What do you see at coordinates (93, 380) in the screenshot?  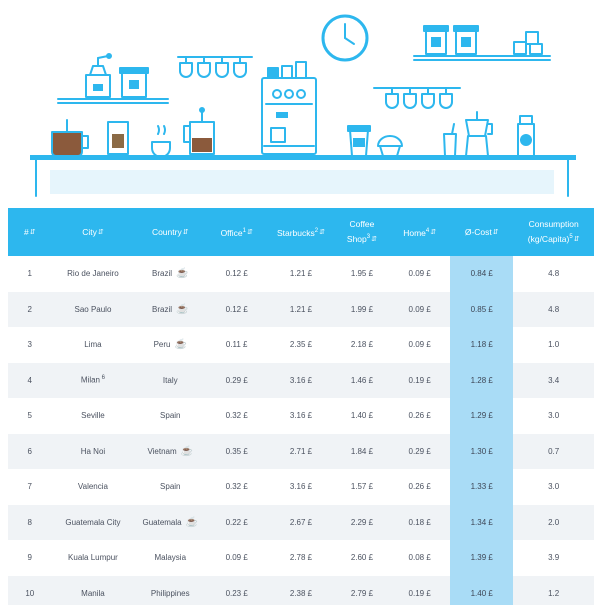 I see `cell-city: Milan 6` at bounding box center [93, 380].